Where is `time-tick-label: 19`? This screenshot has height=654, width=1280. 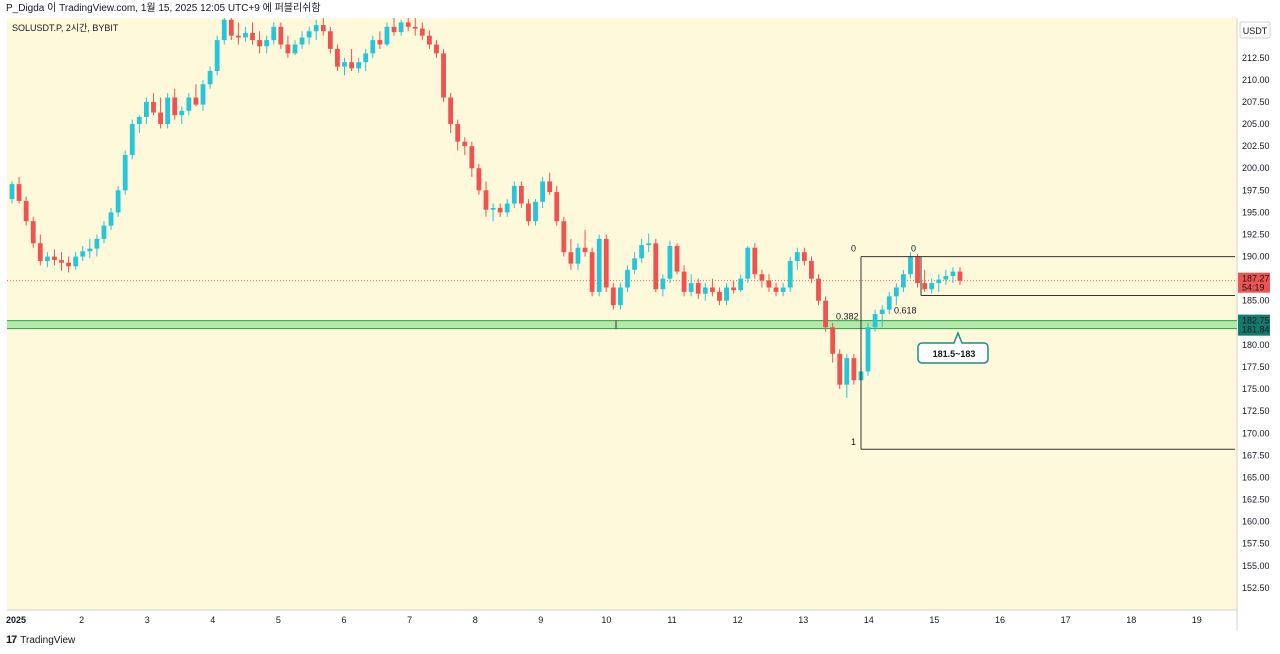 time-tick-label: 19 is located at coordinates (1197, 620).